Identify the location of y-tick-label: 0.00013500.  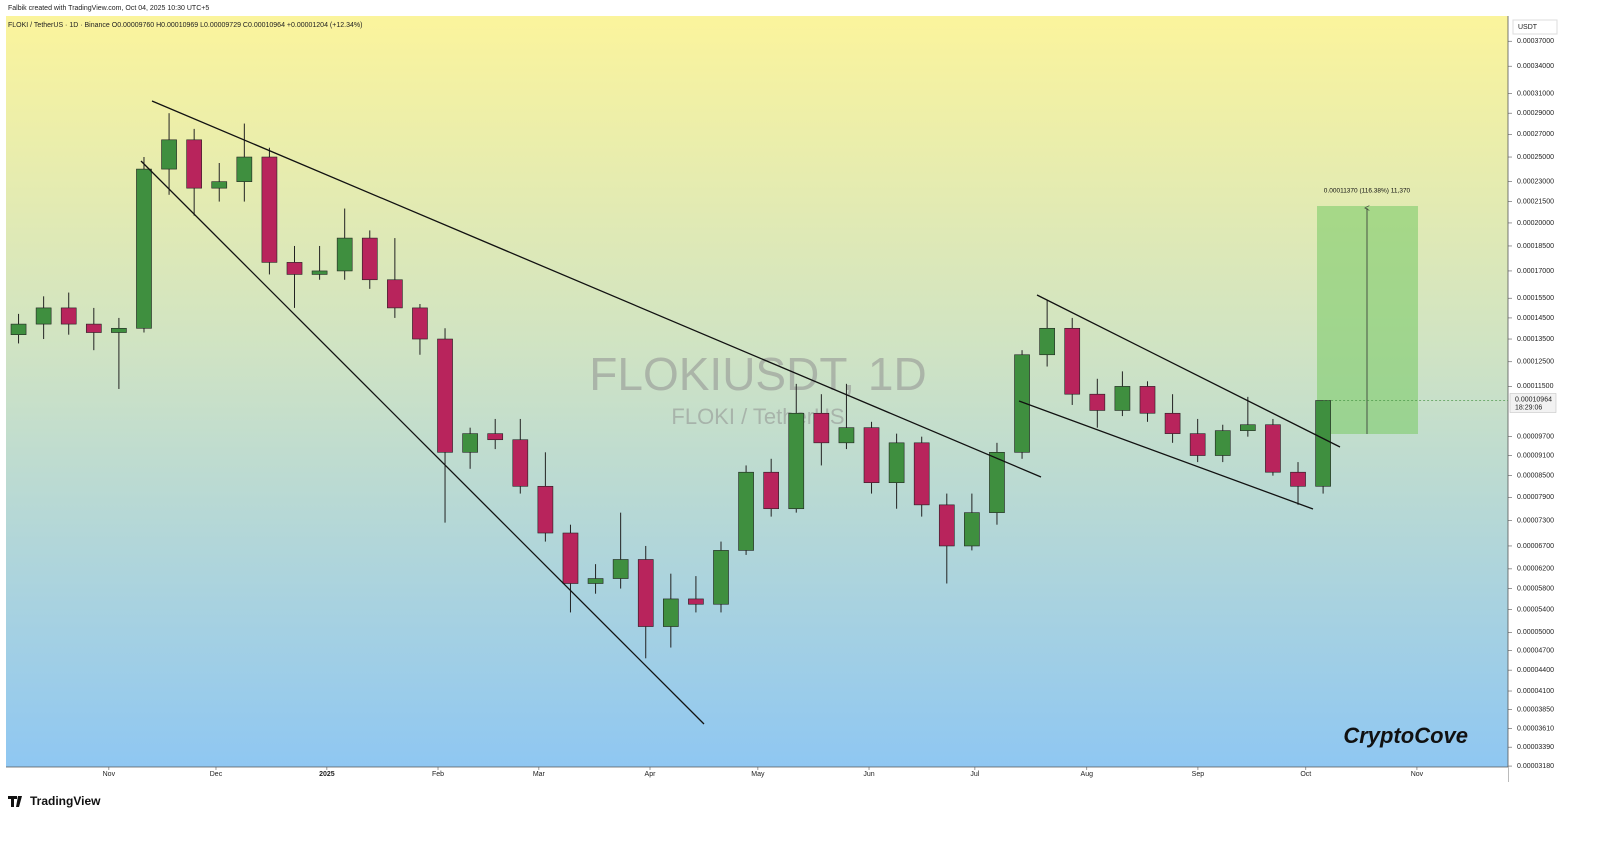
(1535, 339).